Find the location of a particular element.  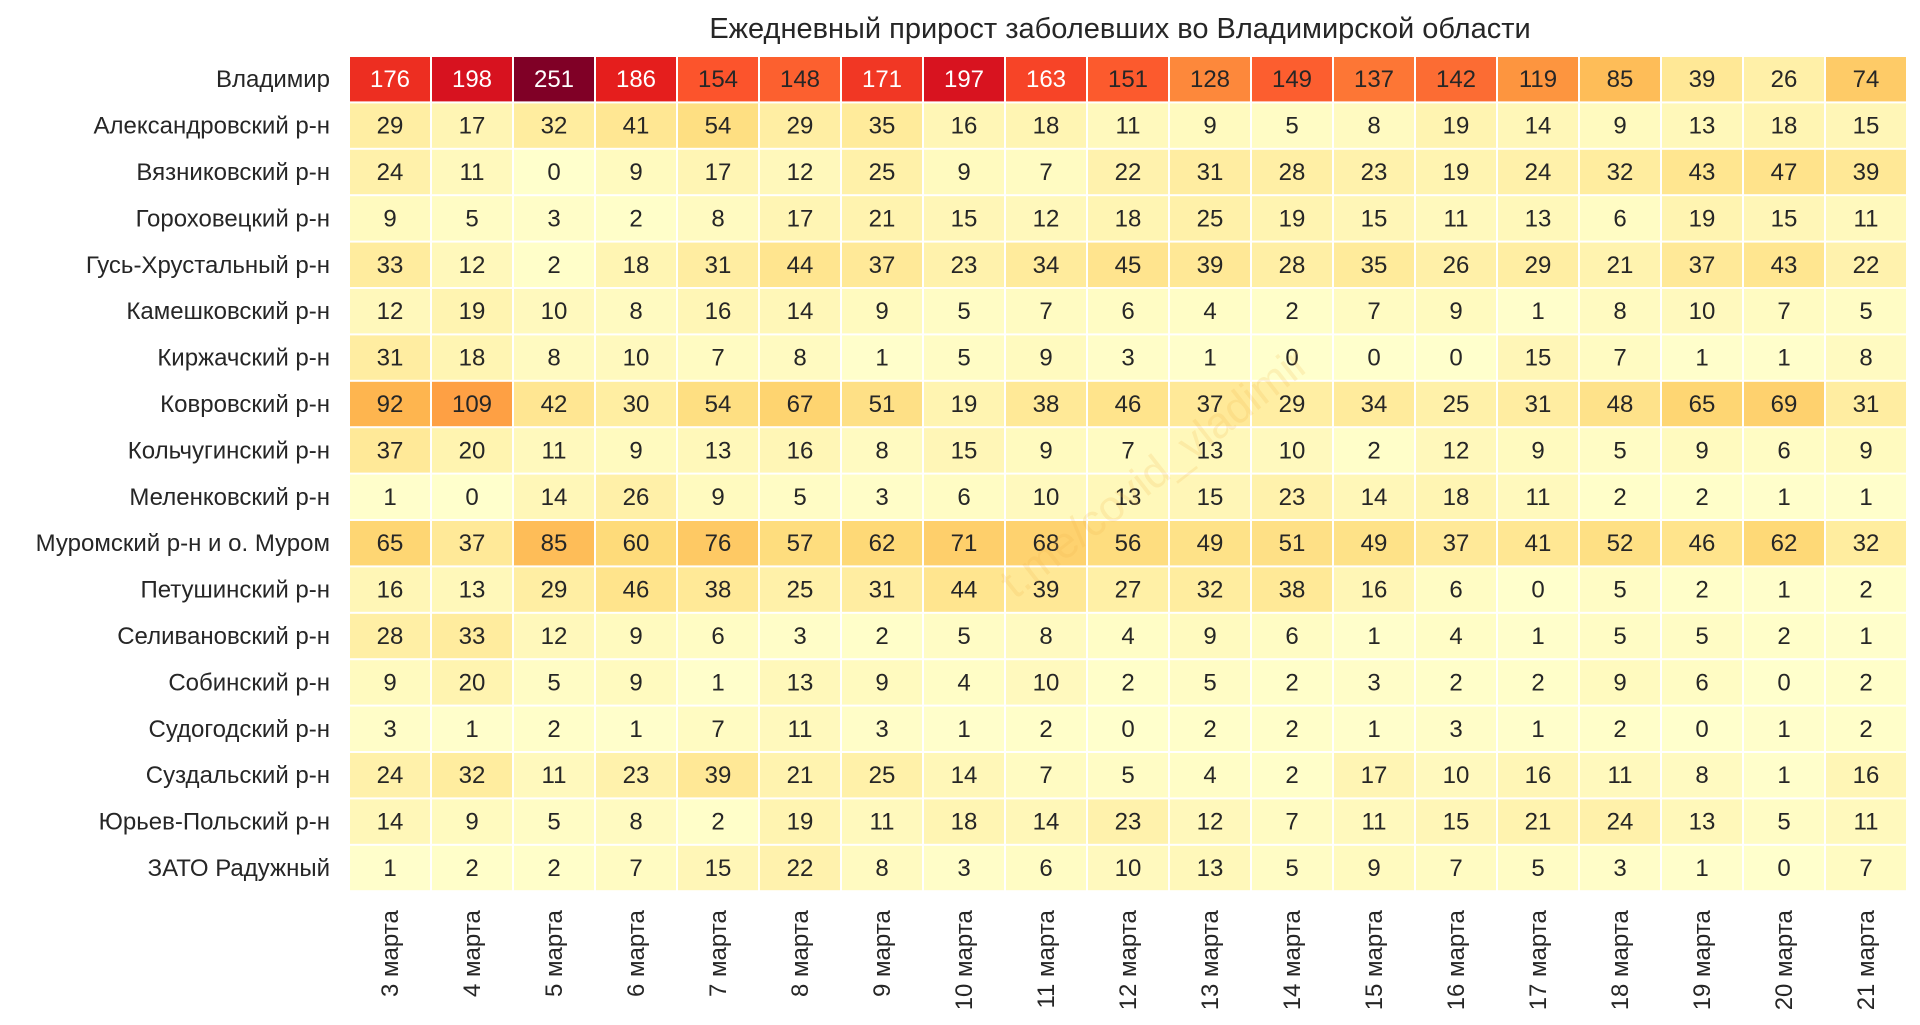

column-label: 20 марта is located at coordinates (1784, 960).